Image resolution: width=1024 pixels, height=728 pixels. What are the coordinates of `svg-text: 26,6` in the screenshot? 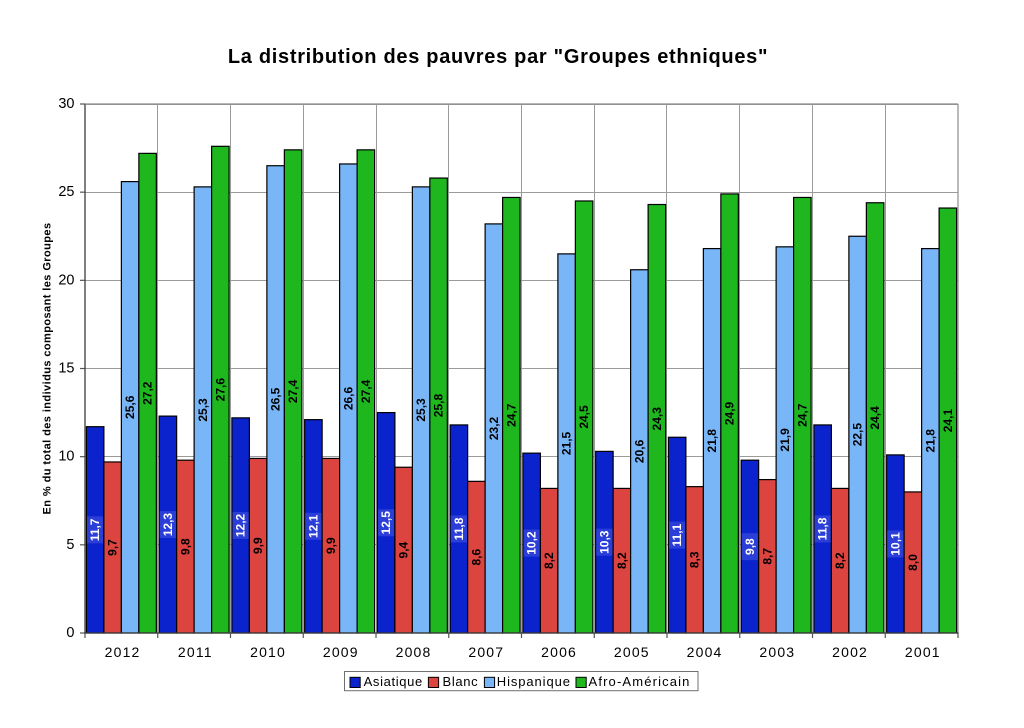 It's located at (348, 398).